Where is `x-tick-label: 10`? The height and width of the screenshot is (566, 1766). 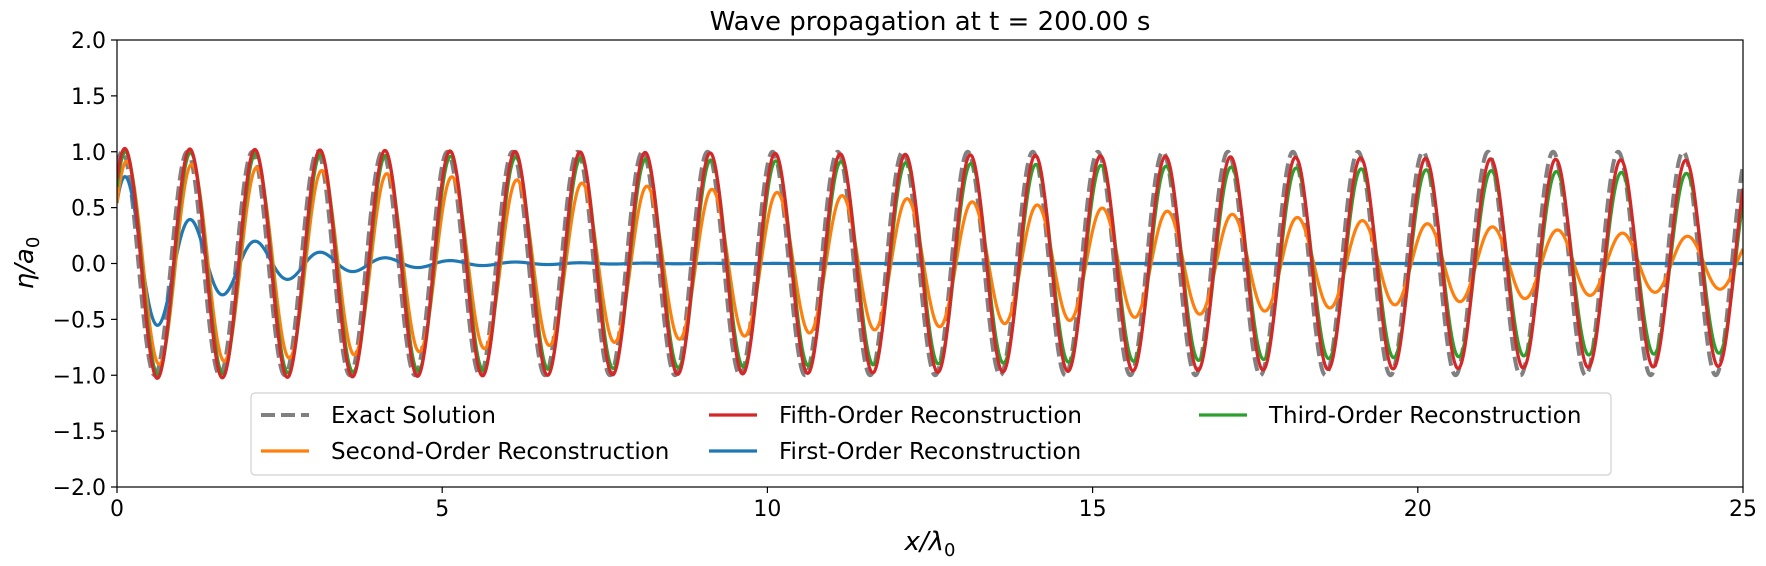 x-tick-label: 10 is located at coordinates (767, 509).